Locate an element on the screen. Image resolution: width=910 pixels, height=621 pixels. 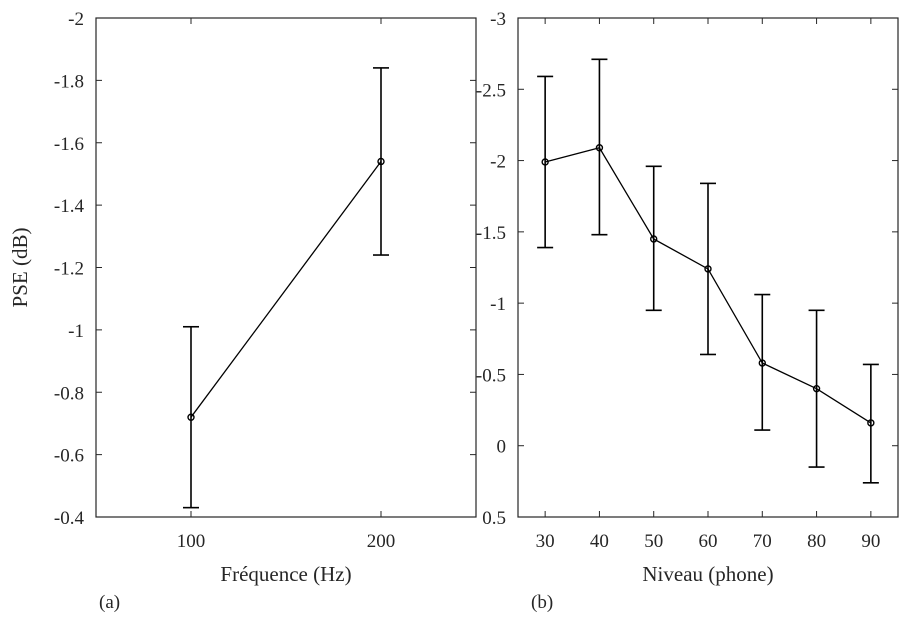
x-tick-label: 70 is located at coordinates (762, 541).